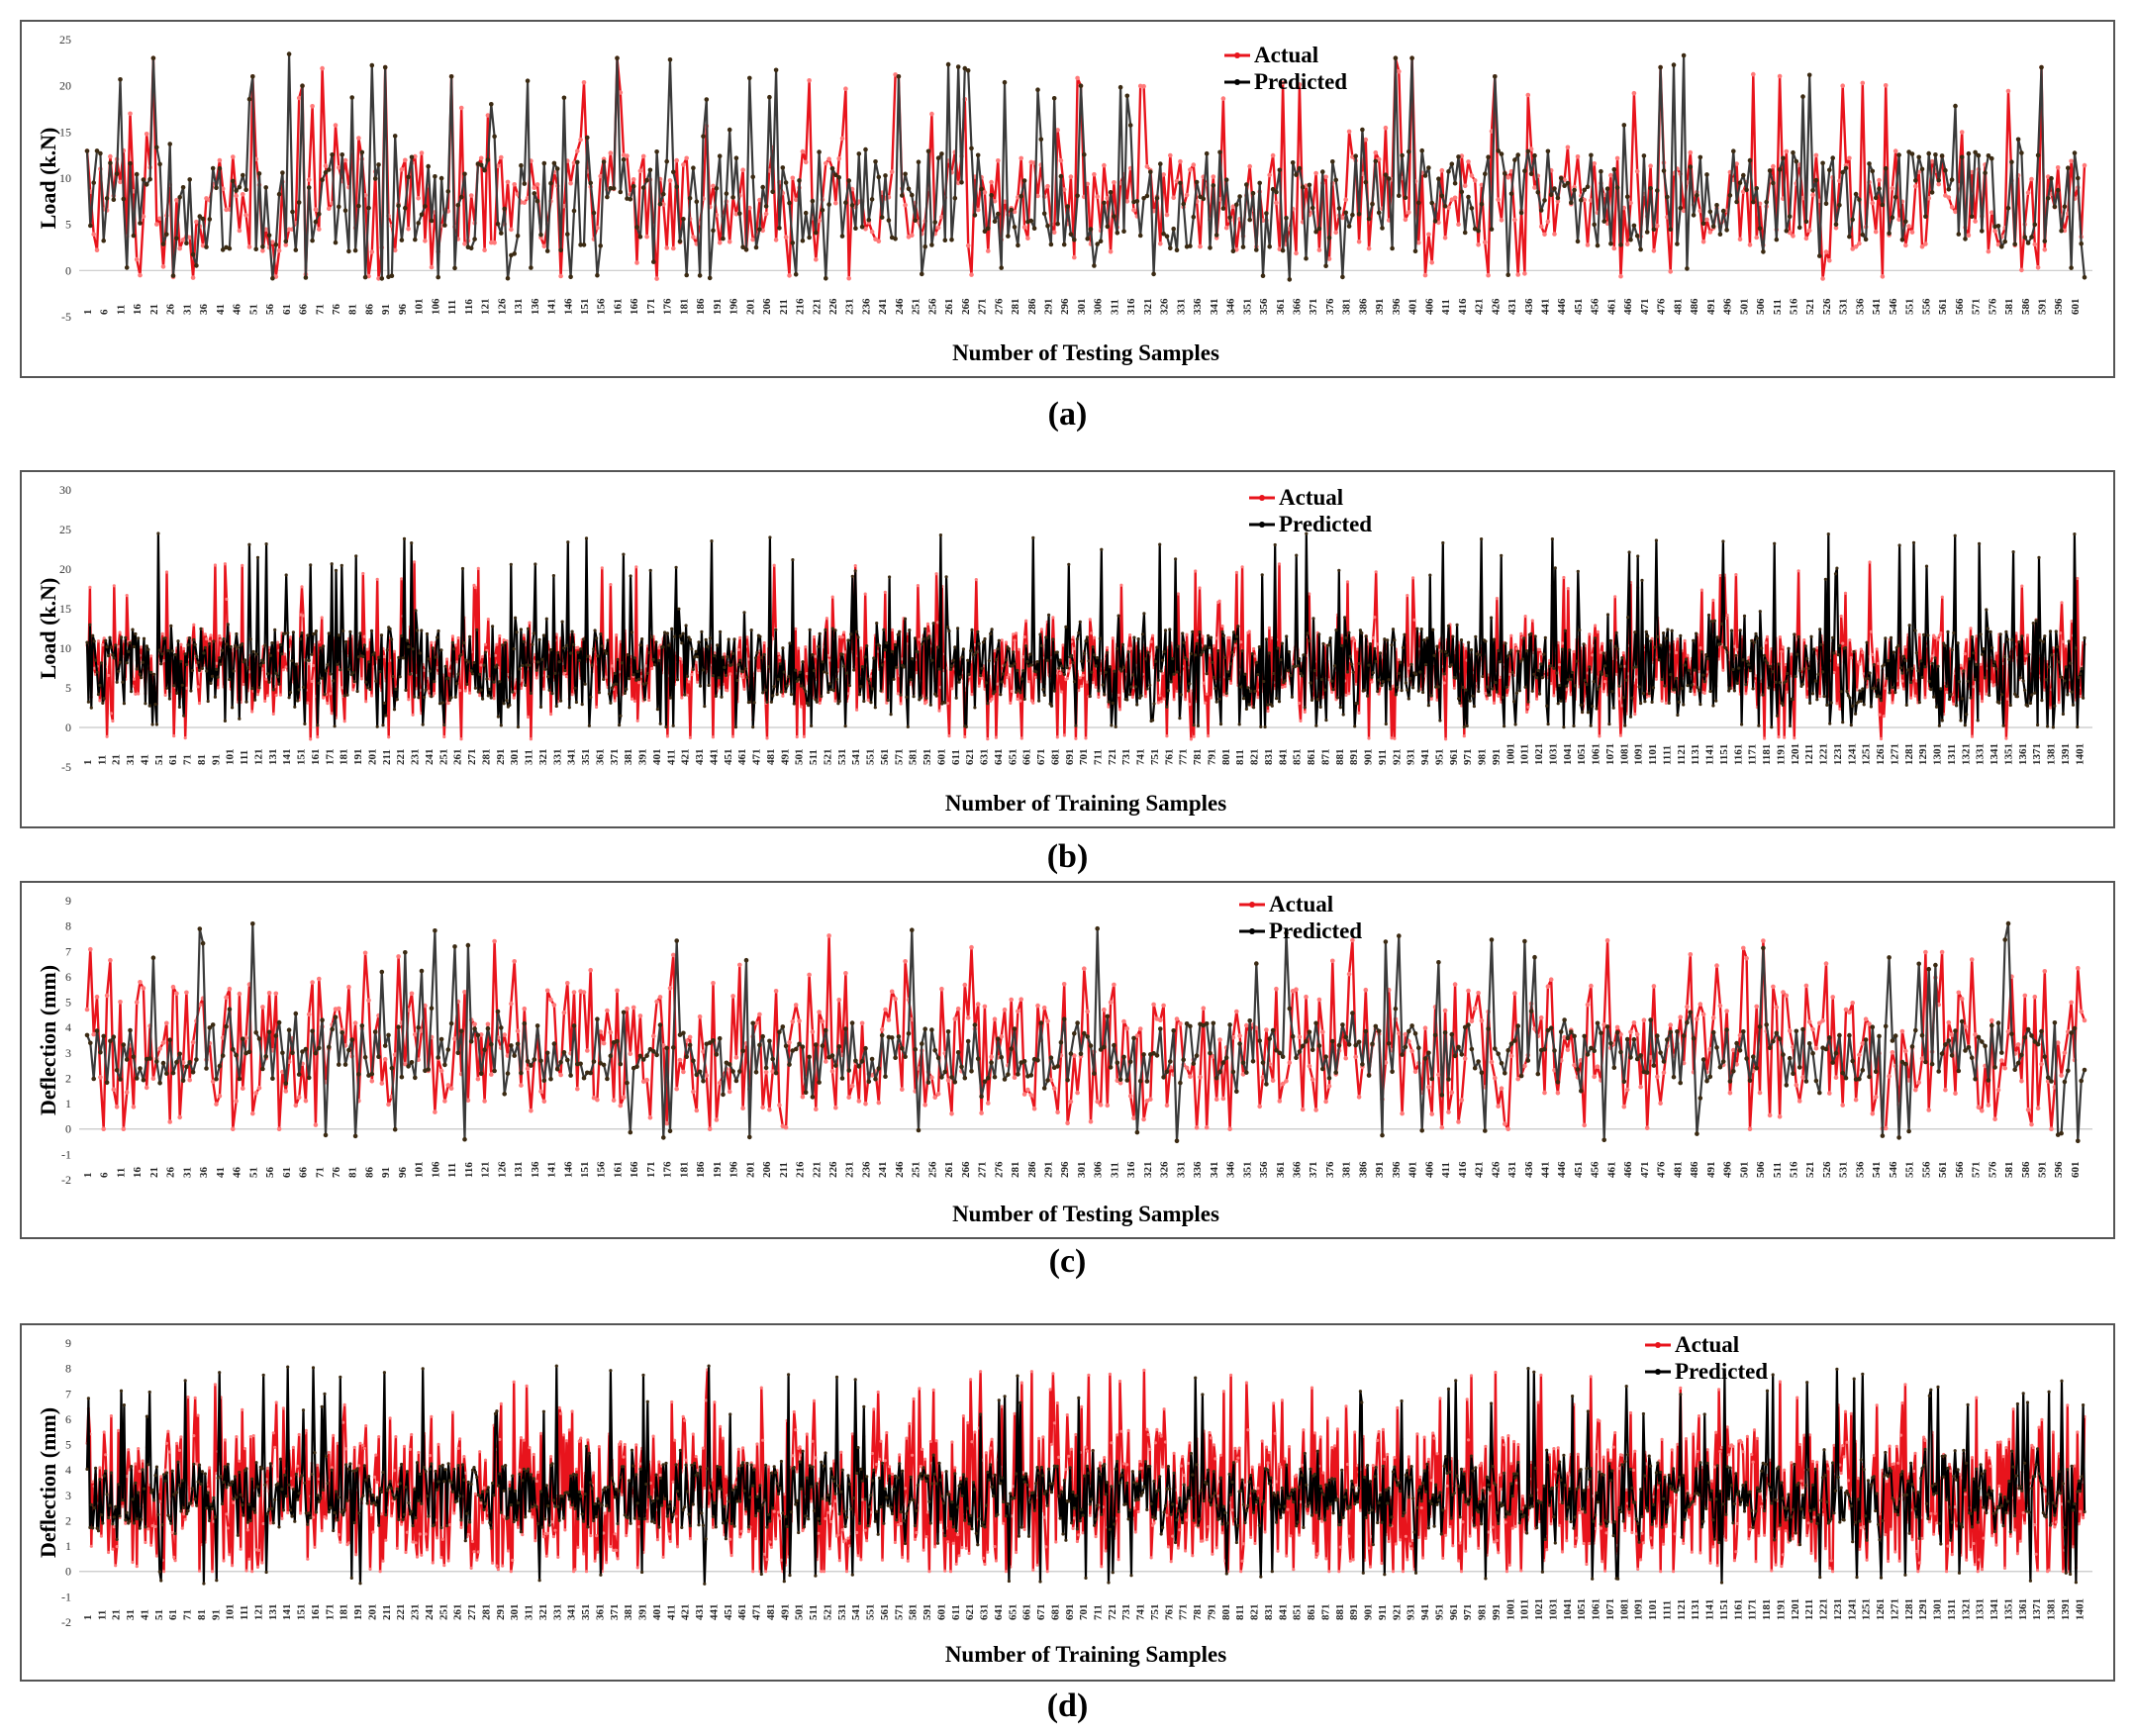 This screenshot has width=2135, height=1736. What do you see at coordinates (985, 757) in the screenshot?
I see `x-tick-label: 631` at bounding box center [985, 757].